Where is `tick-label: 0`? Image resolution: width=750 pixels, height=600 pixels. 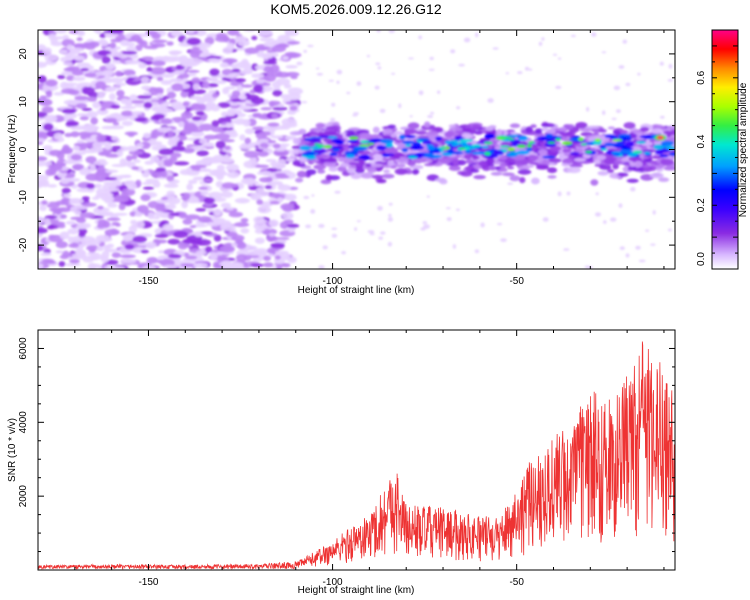
tick-label: 0 is located at coordinates (23, 149).